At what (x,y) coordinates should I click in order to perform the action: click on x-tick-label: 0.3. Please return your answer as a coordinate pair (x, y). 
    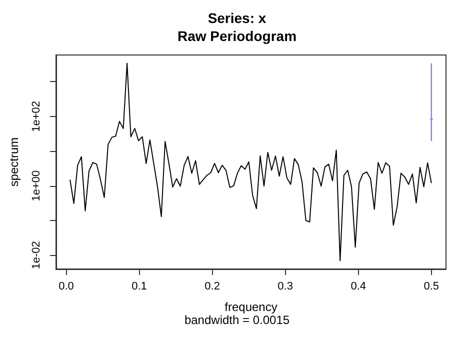
    Looking at the image, I should click on (285, 286).